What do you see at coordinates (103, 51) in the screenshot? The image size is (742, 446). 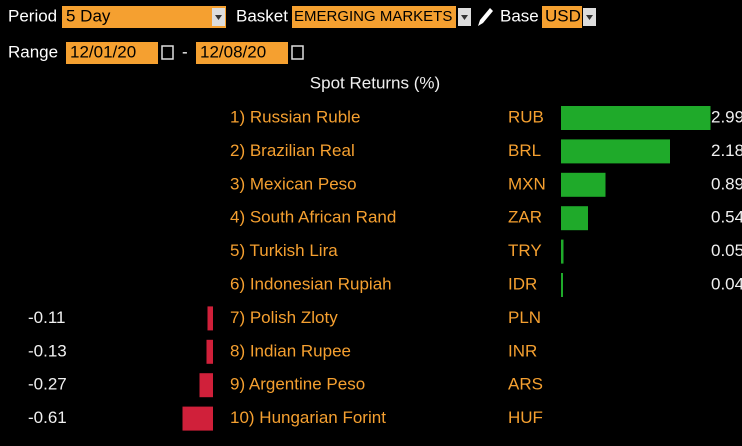 I see `range-start: 12/01/20` at bounding box center [103, 51].